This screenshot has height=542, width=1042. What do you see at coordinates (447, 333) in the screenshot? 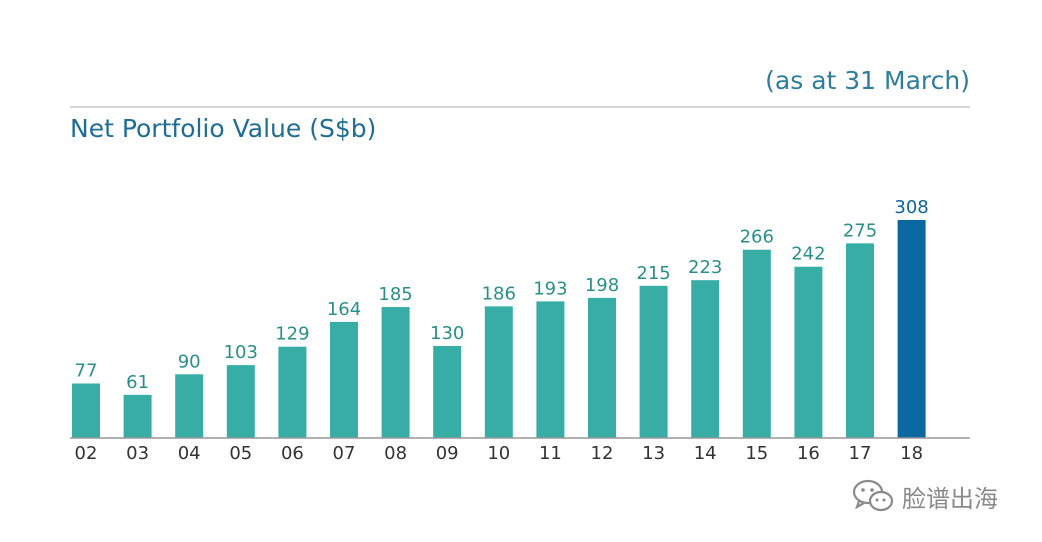
I see `value-label-09: 130` at bounding box center [447, 333].